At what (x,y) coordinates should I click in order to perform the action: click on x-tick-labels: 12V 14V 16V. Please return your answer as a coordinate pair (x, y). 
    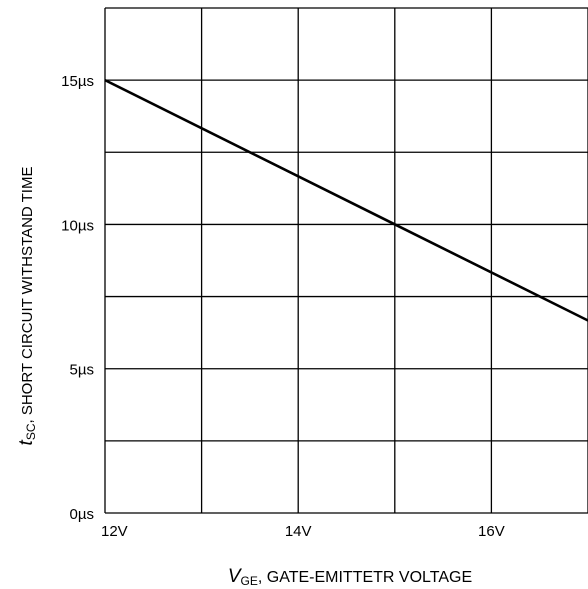
    Looking at the image, I should click on (303, 531).